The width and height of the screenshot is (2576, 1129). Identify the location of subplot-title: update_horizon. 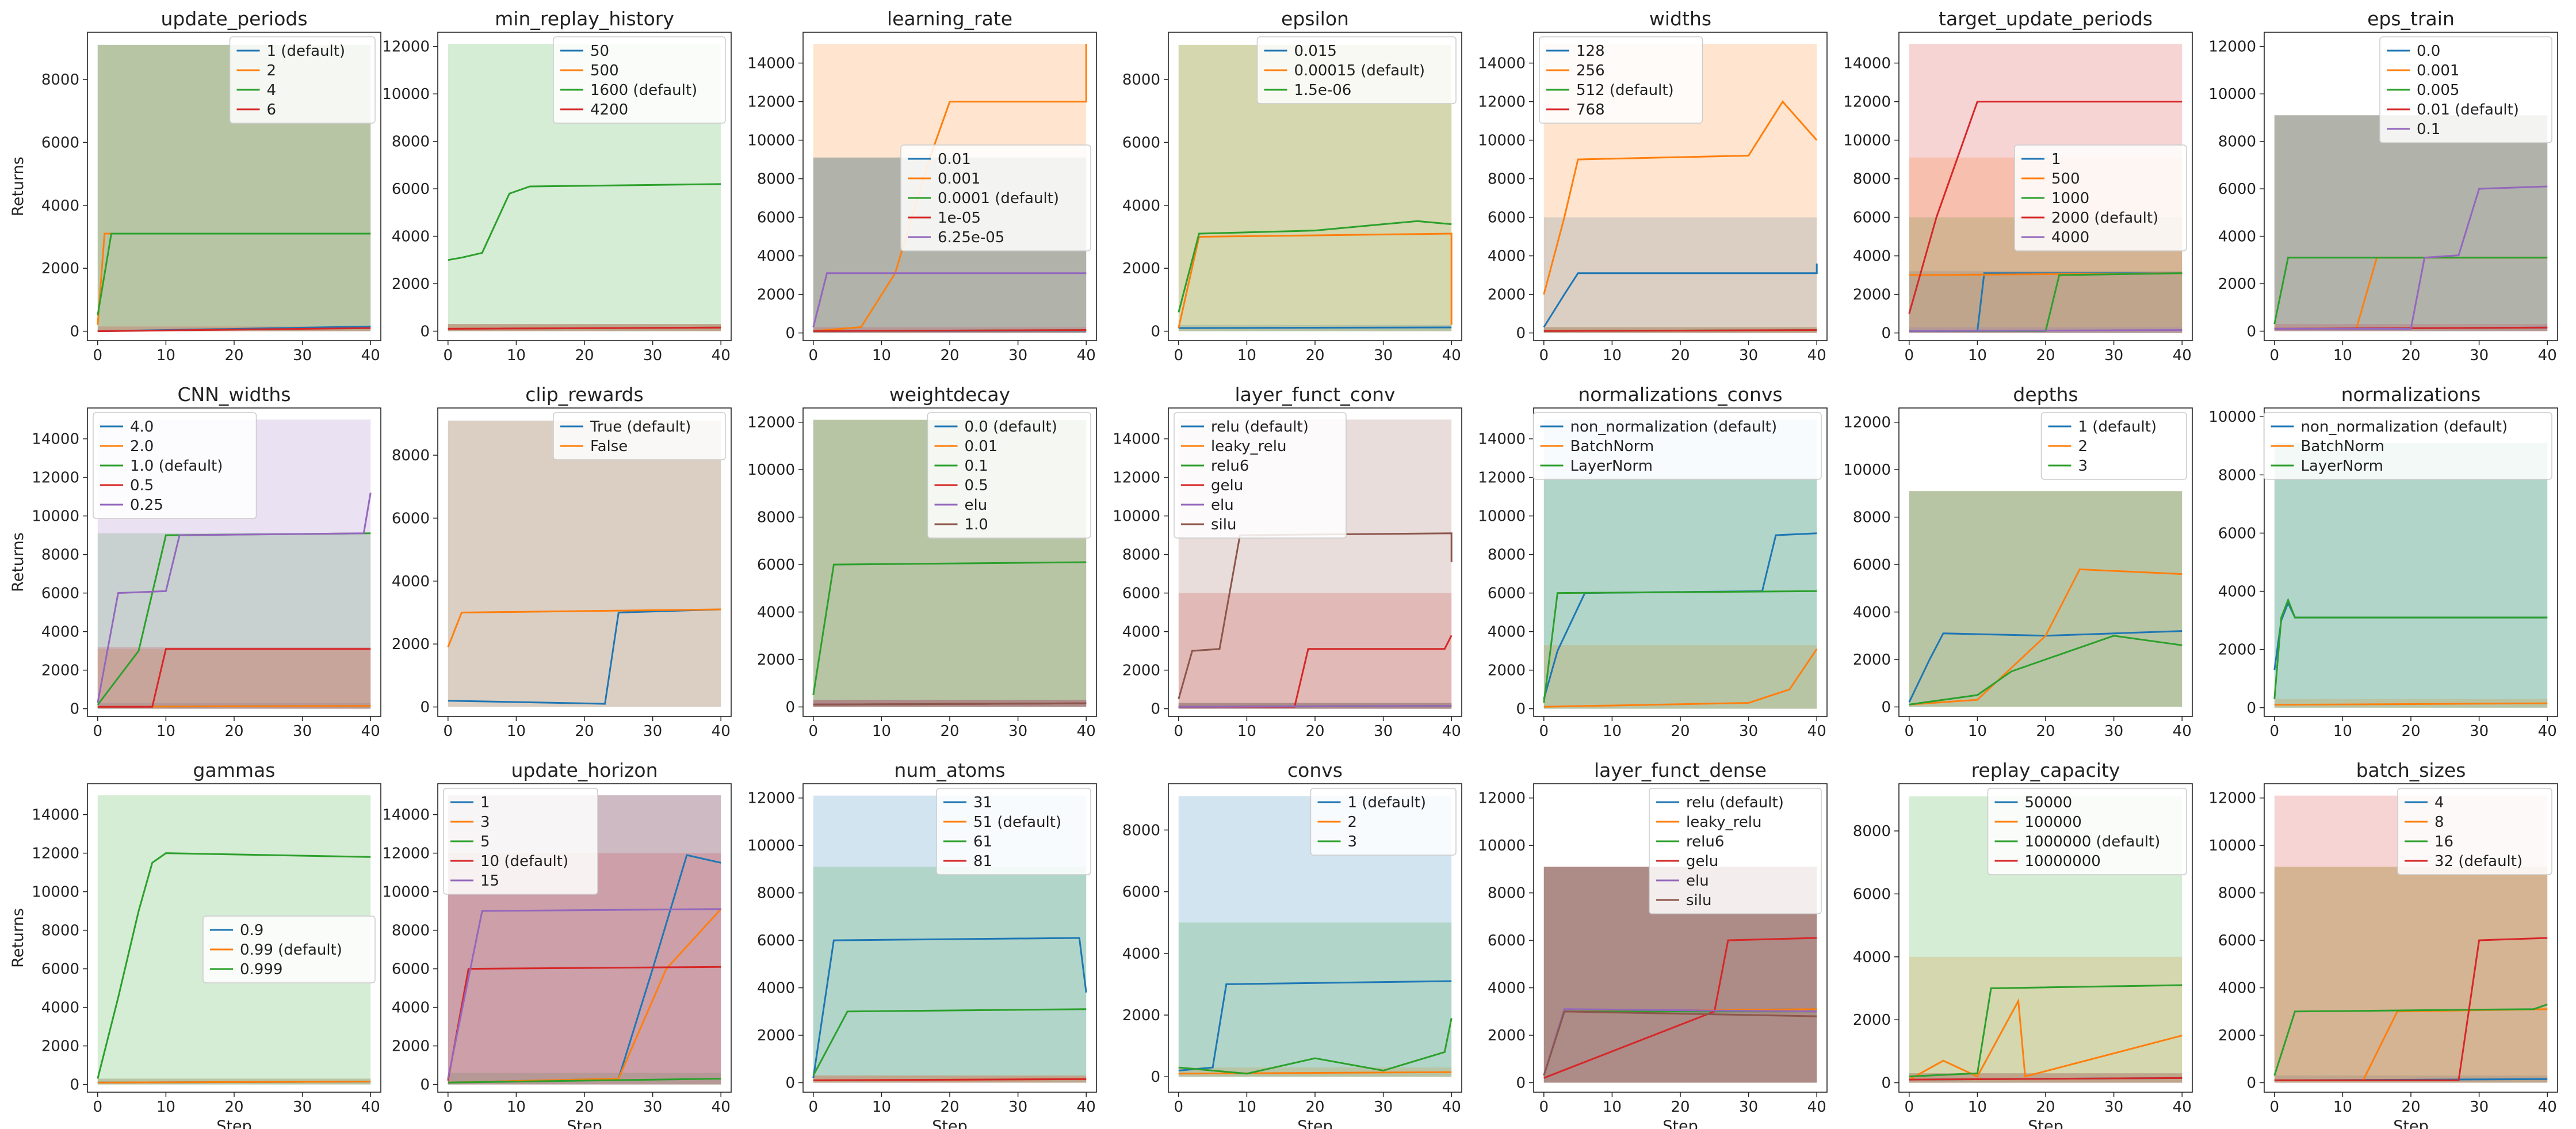
(584, 770).